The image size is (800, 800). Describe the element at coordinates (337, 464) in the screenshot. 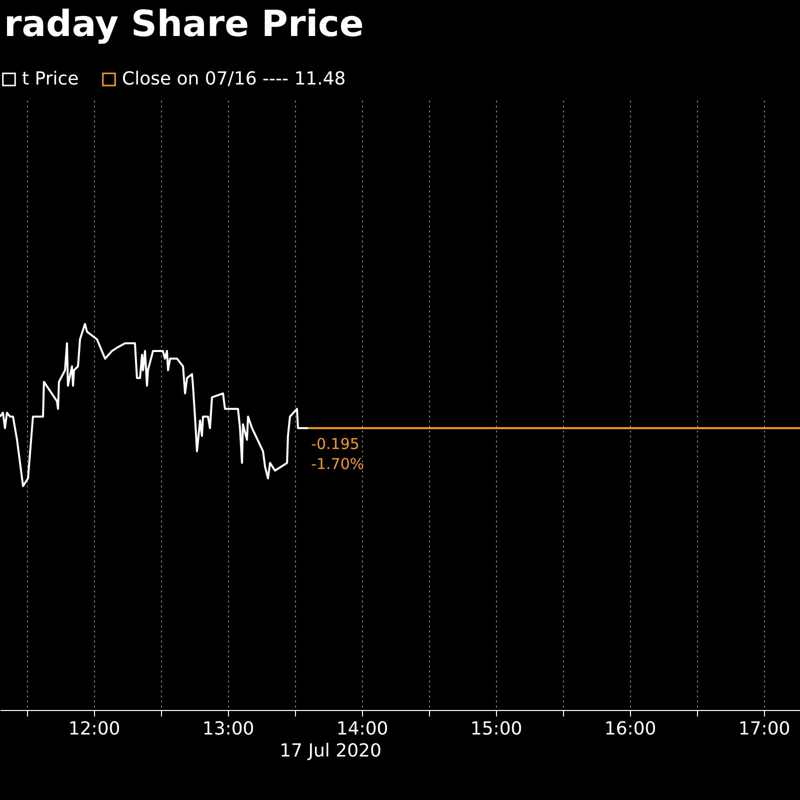

I see `annotation: -1.70%` at that location.